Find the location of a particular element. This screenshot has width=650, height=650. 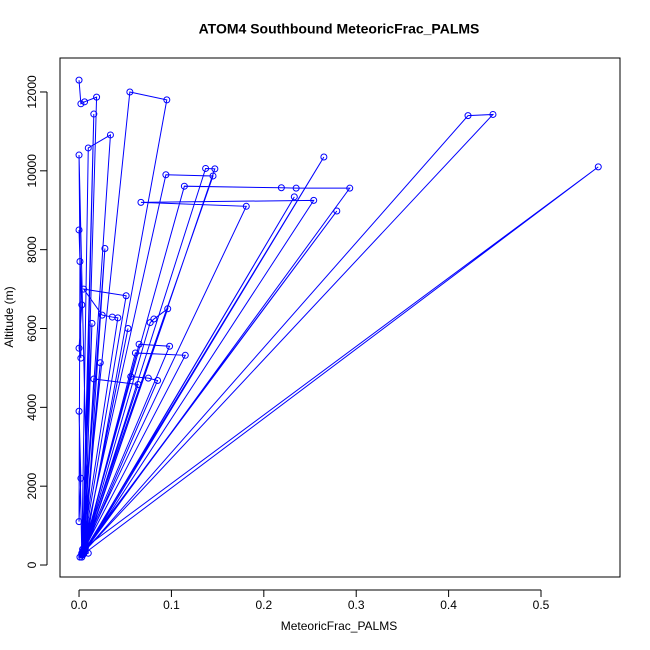

y-tick-label: 2000 is located at coordinates (32, 486).